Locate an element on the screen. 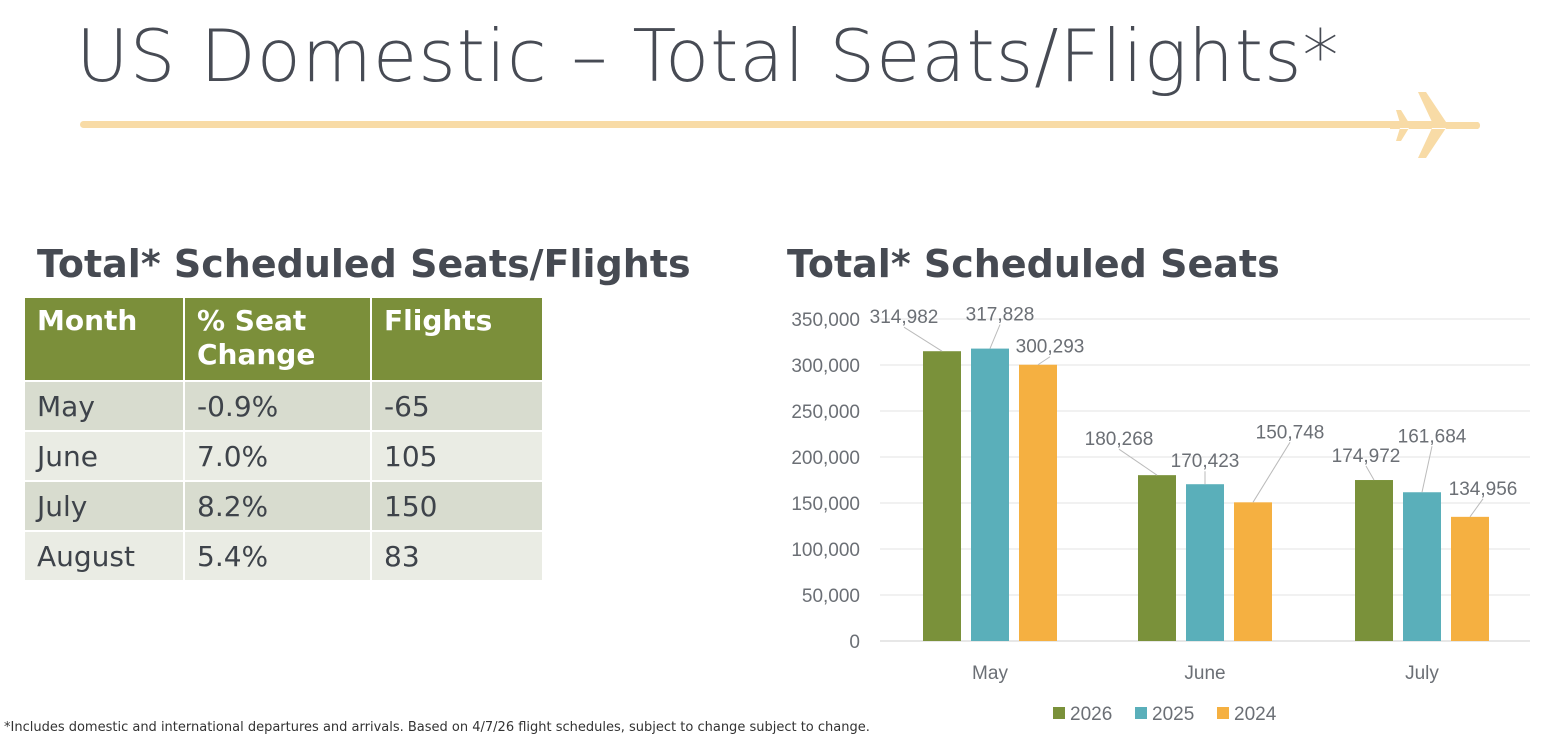  data-label: 317,828 is located at coordinates (1000, 315).